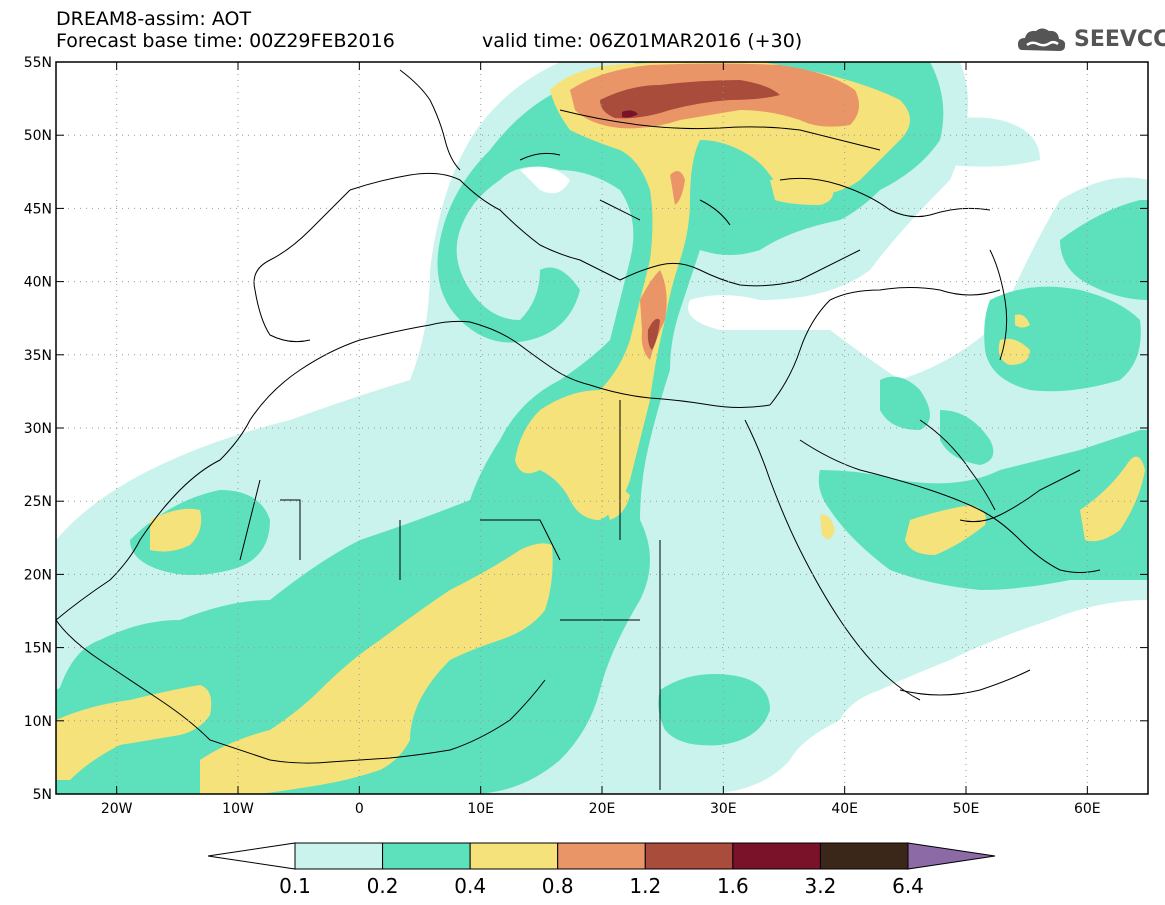 This screenshot has height=905, width=1165. I want to click on longitude-labels: 20W 10W 0 10E 20E 30E 40E 50E 60E, so click(601, 809).